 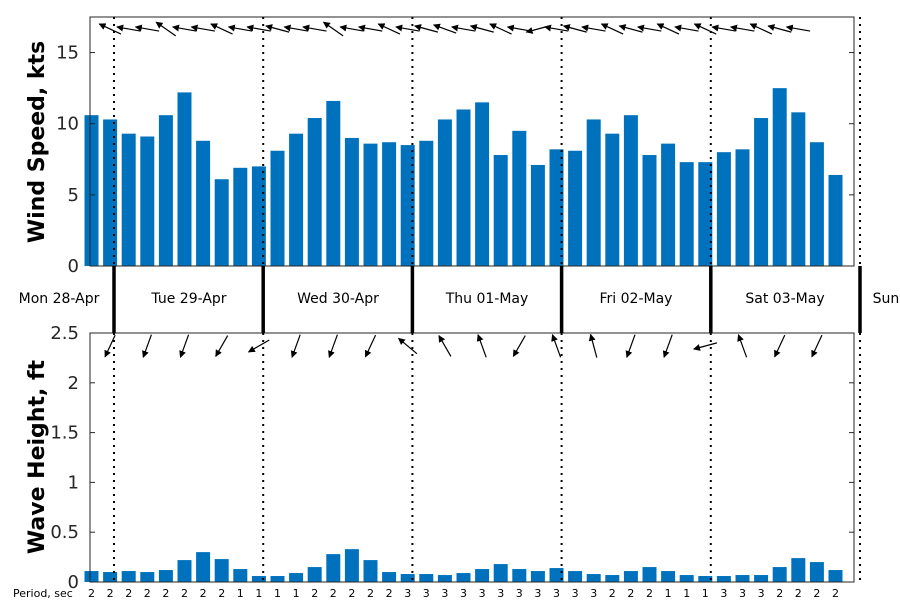 What do you see at coordinates (240, 593) in the screenshot?
I see `period-value-8: 1` at bounding box center [240, 593].